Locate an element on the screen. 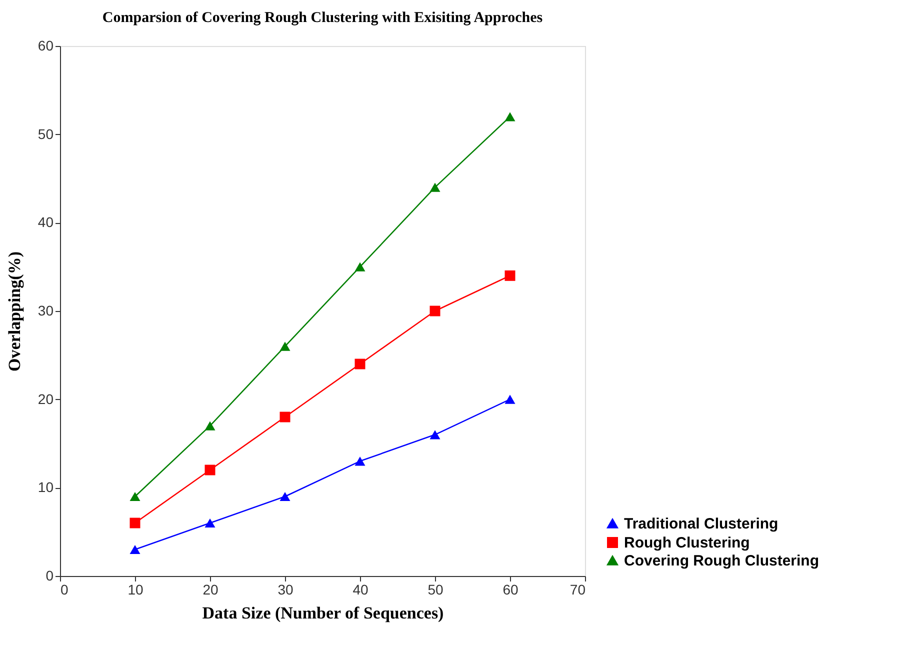 The image size is (911, 650). y-tick-label: 10 is located at coordinates (46, 487).